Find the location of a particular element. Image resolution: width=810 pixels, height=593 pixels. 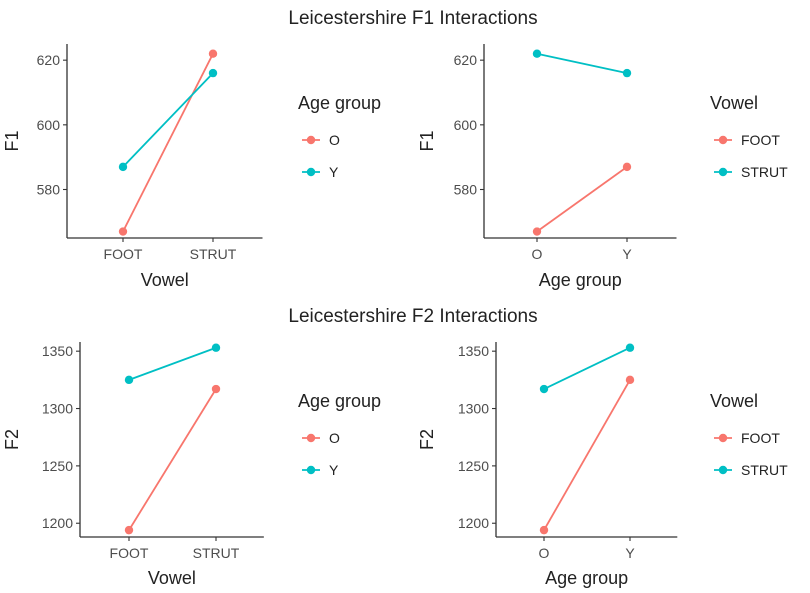

row-title-f1: Leicestershire F1 Interactions is located at coordinates (412, 18).